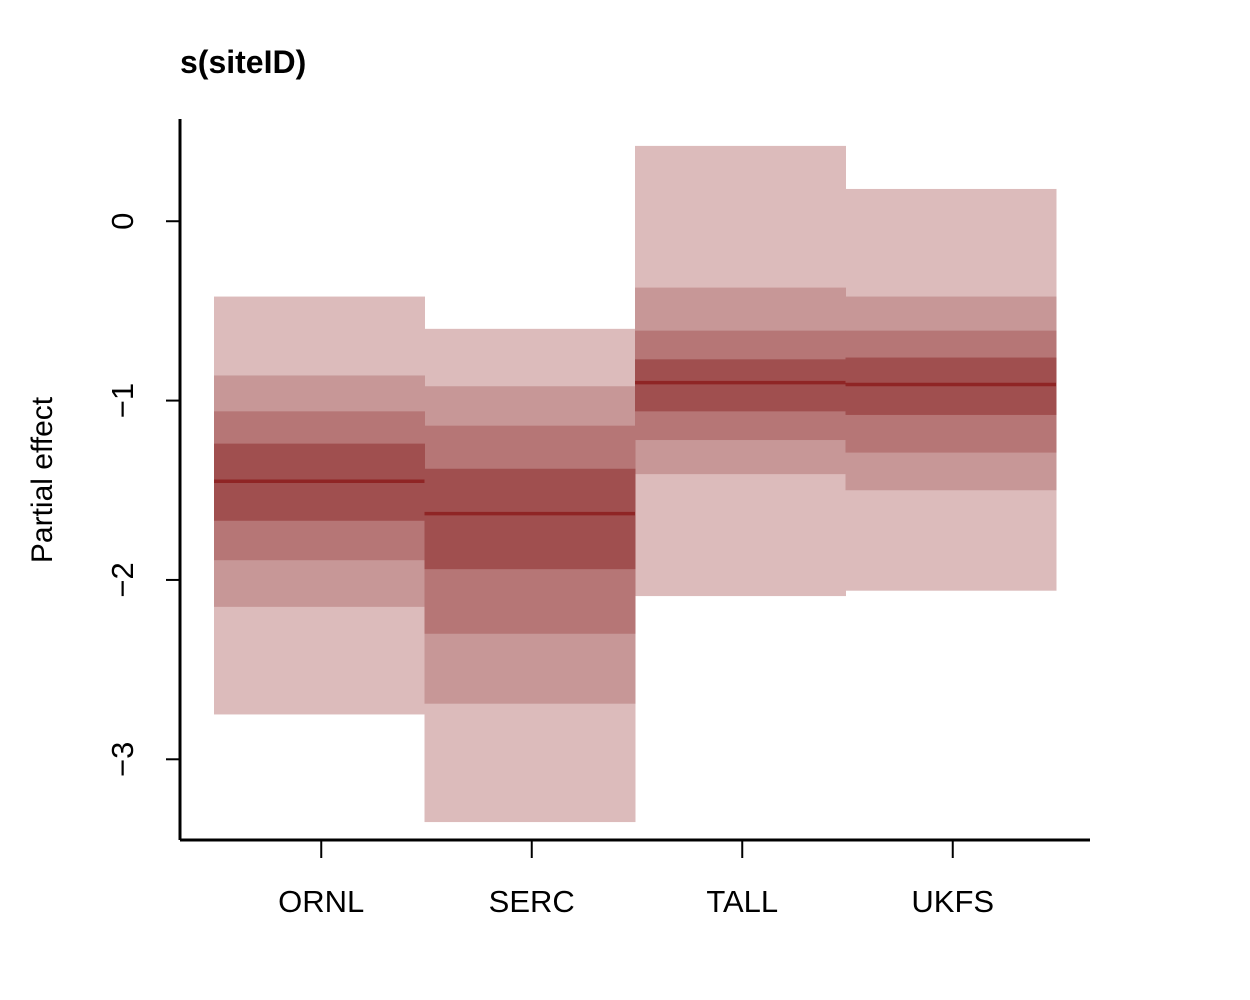  Describe the element at coordinates (122, 221) in the screenshot. I see `y-tick-label: 0` at that location.